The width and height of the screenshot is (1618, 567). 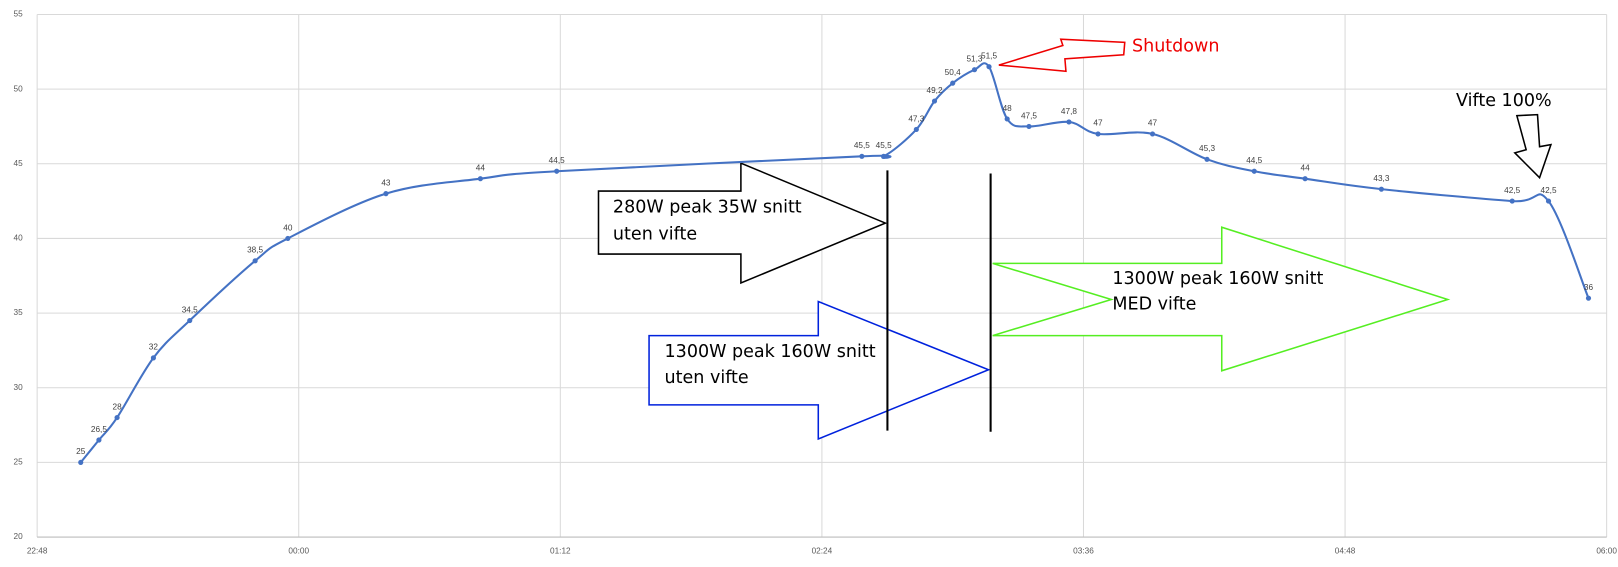 I want to click on x-tick-label: 01:12, so click(x=560, y=551).